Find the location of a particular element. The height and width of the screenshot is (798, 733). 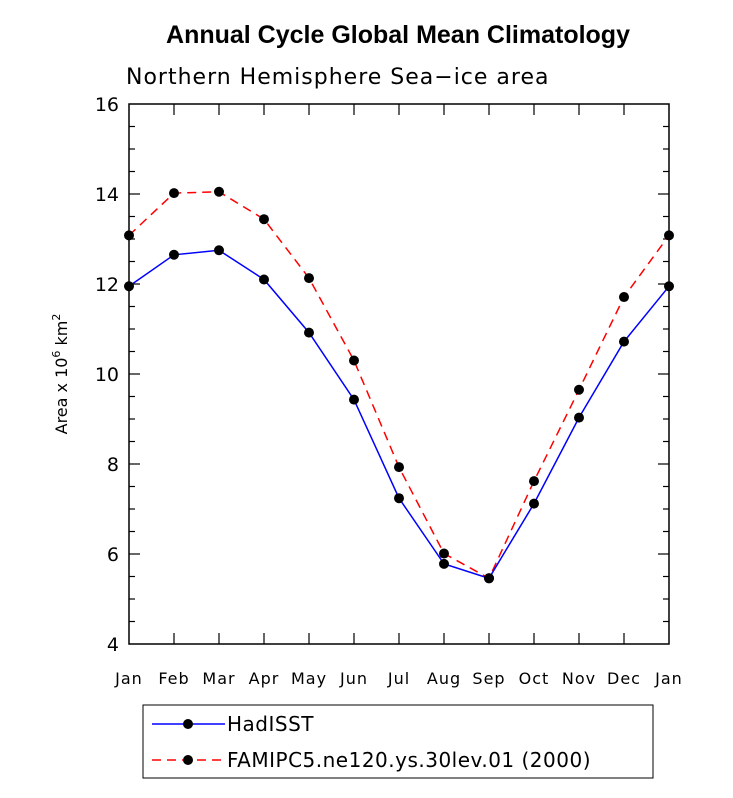

x-tick-label: Nov is located at coordinates (579, 678).